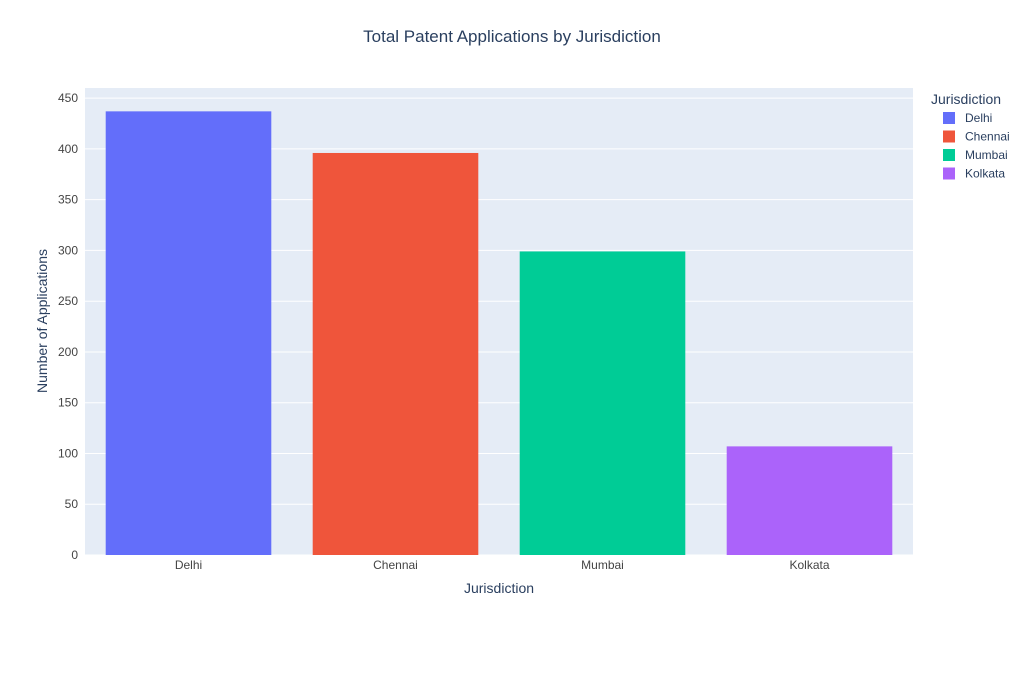 This screenshot has height=688, width=1024. I want to click on legend-label: Delhi, so click(978, 118).